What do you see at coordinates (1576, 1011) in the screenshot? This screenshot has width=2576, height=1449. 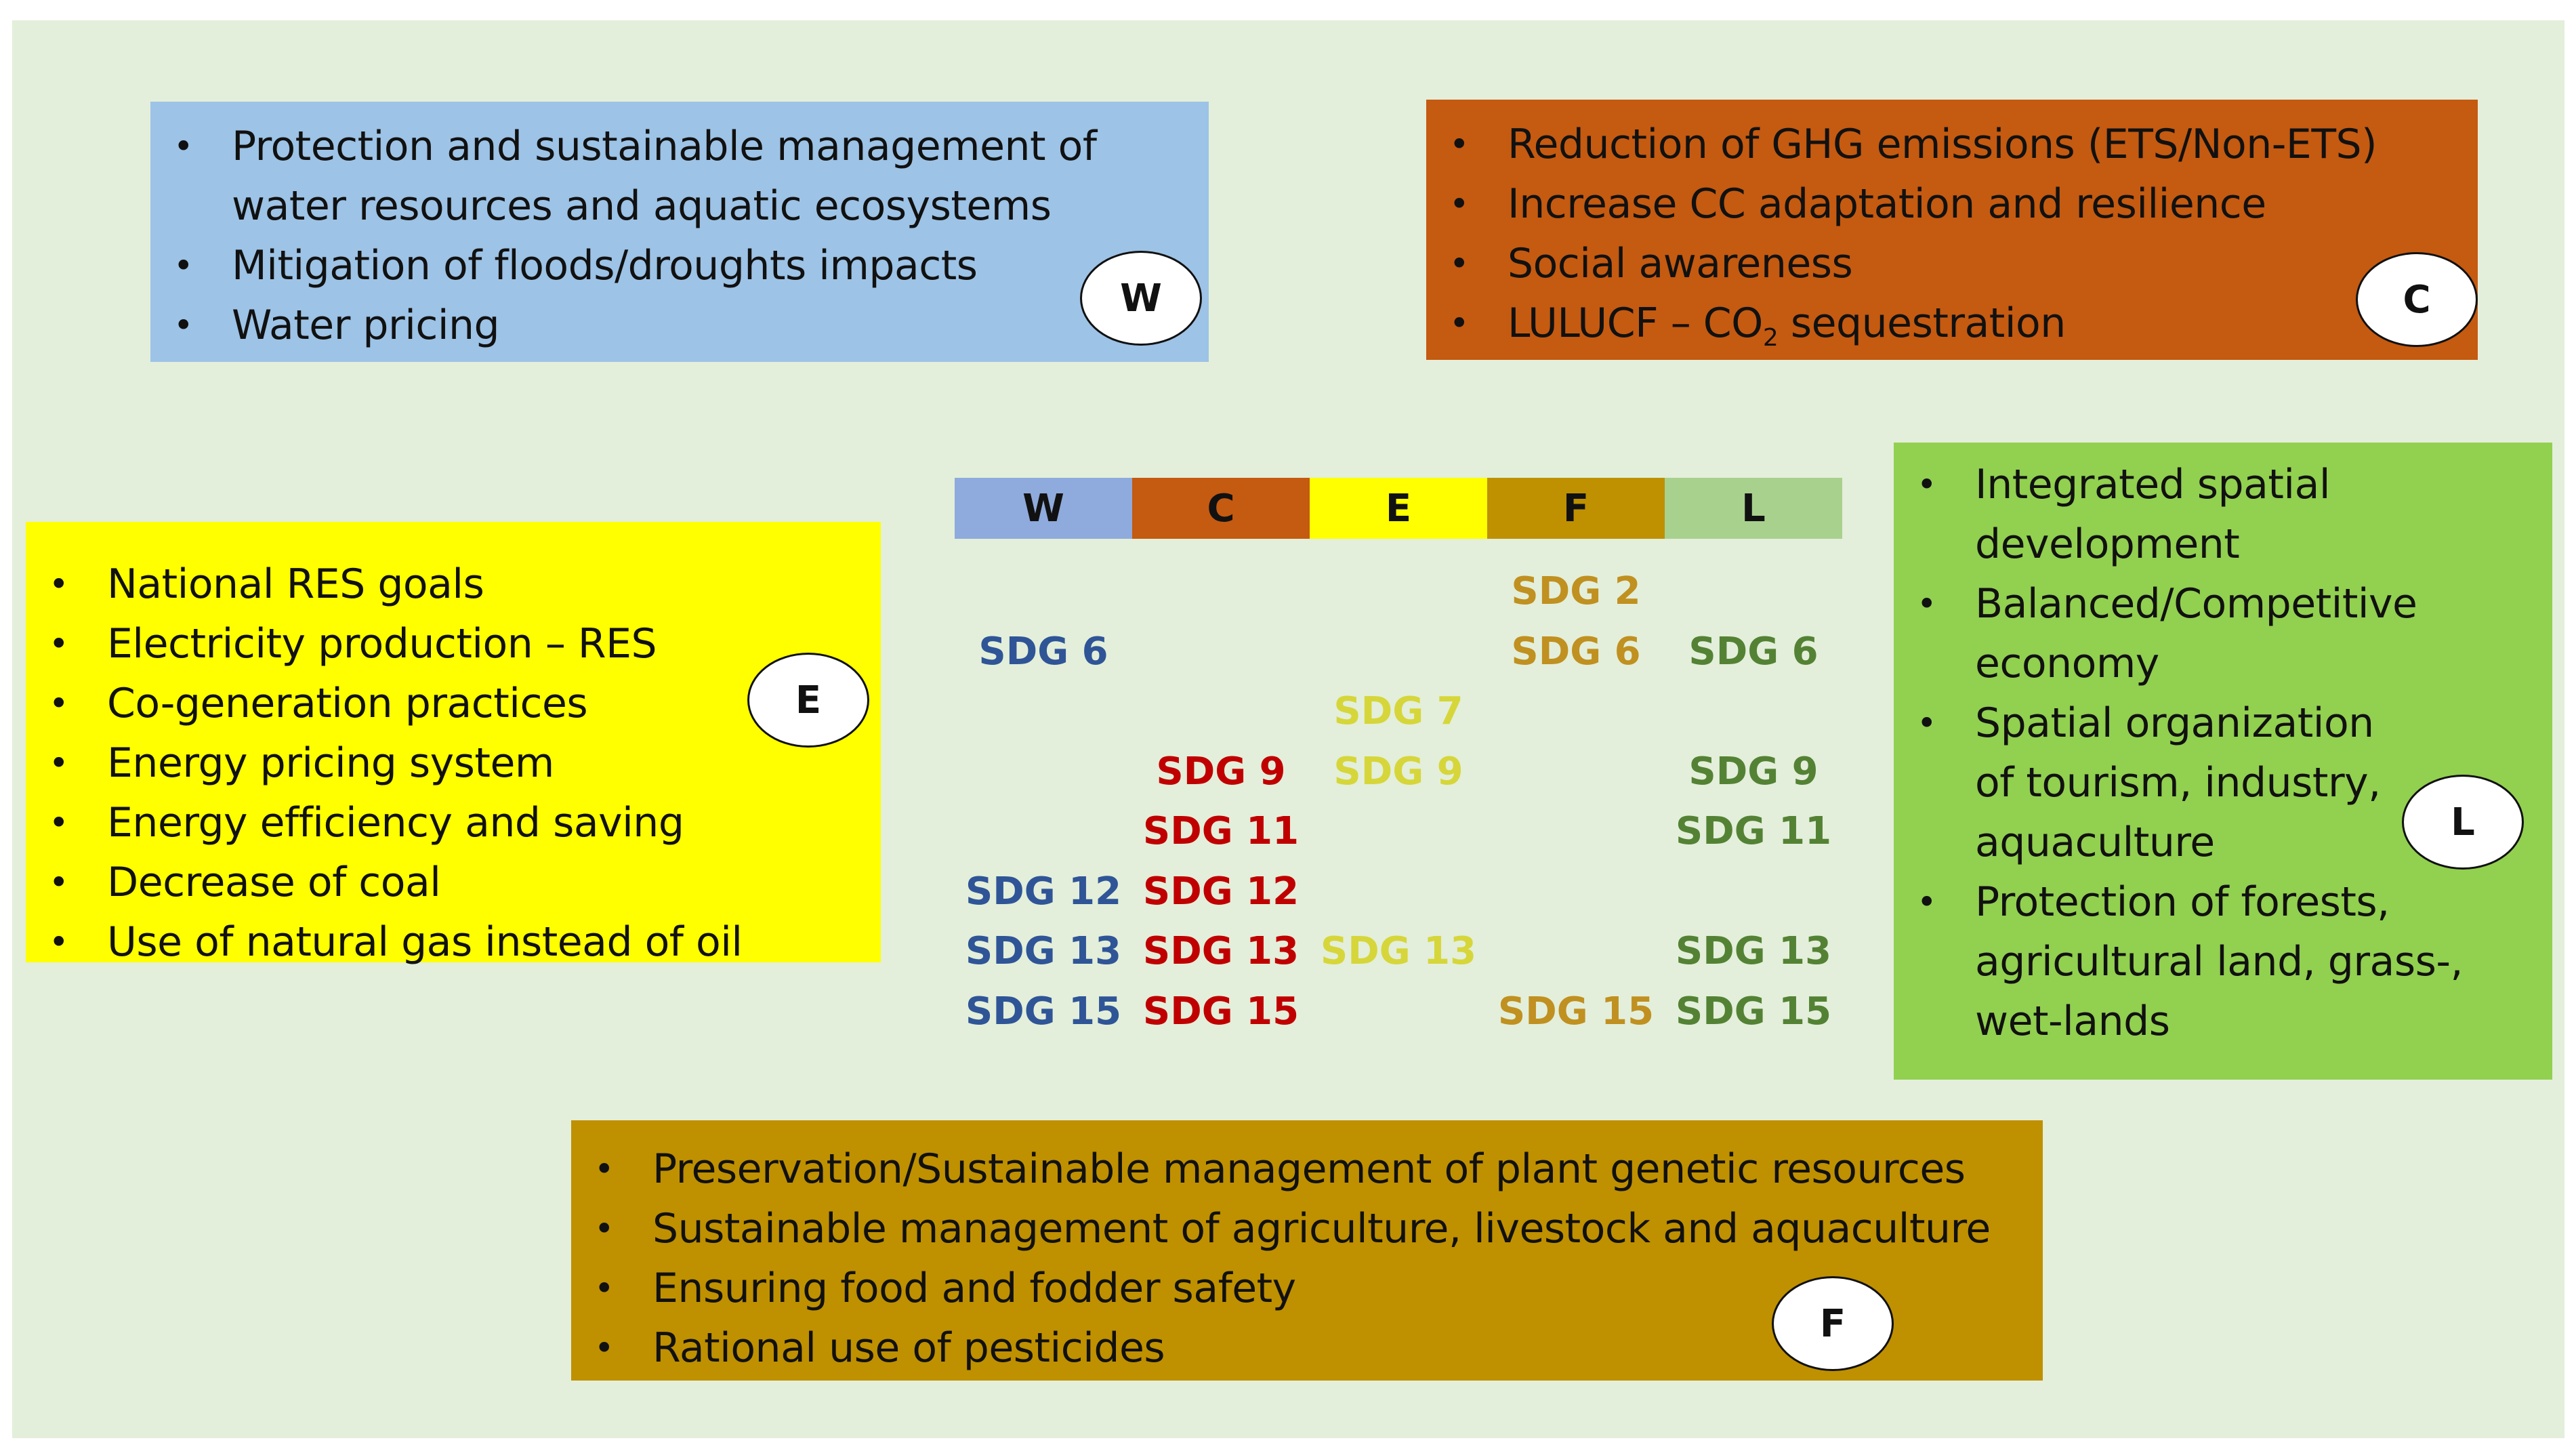 I see `sdg-cell-f: SDG 15` at bounding box center [1576, 1011].